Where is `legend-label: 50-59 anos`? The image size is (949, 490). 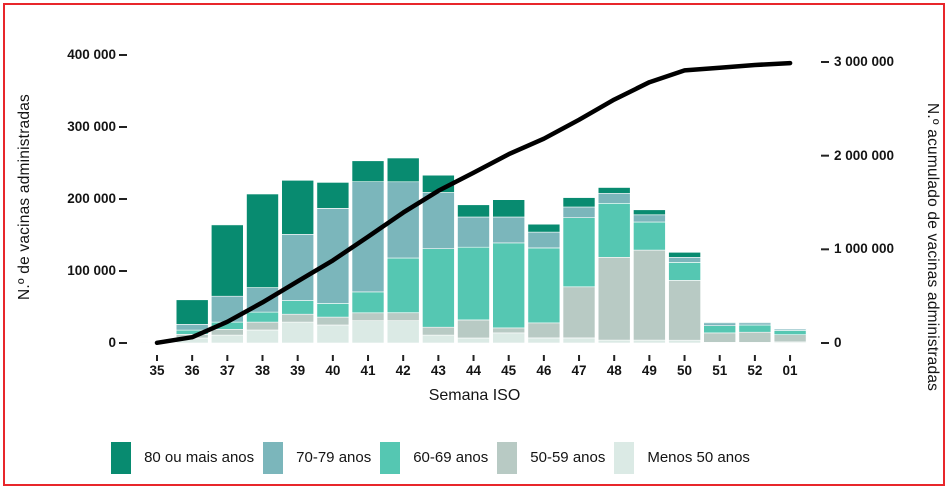
legend-label: 50-59 anos is located at coordinates (568, 457).